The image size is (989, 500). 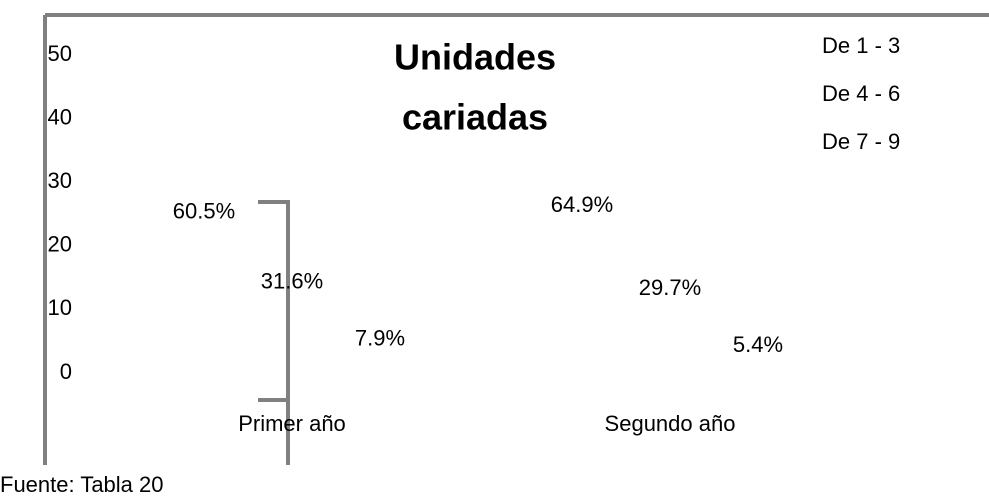 What do you see at coordinates (292, 423) in the screenshot?
I see `x-tick-label: Primer año` at bounding box center [292, 423].